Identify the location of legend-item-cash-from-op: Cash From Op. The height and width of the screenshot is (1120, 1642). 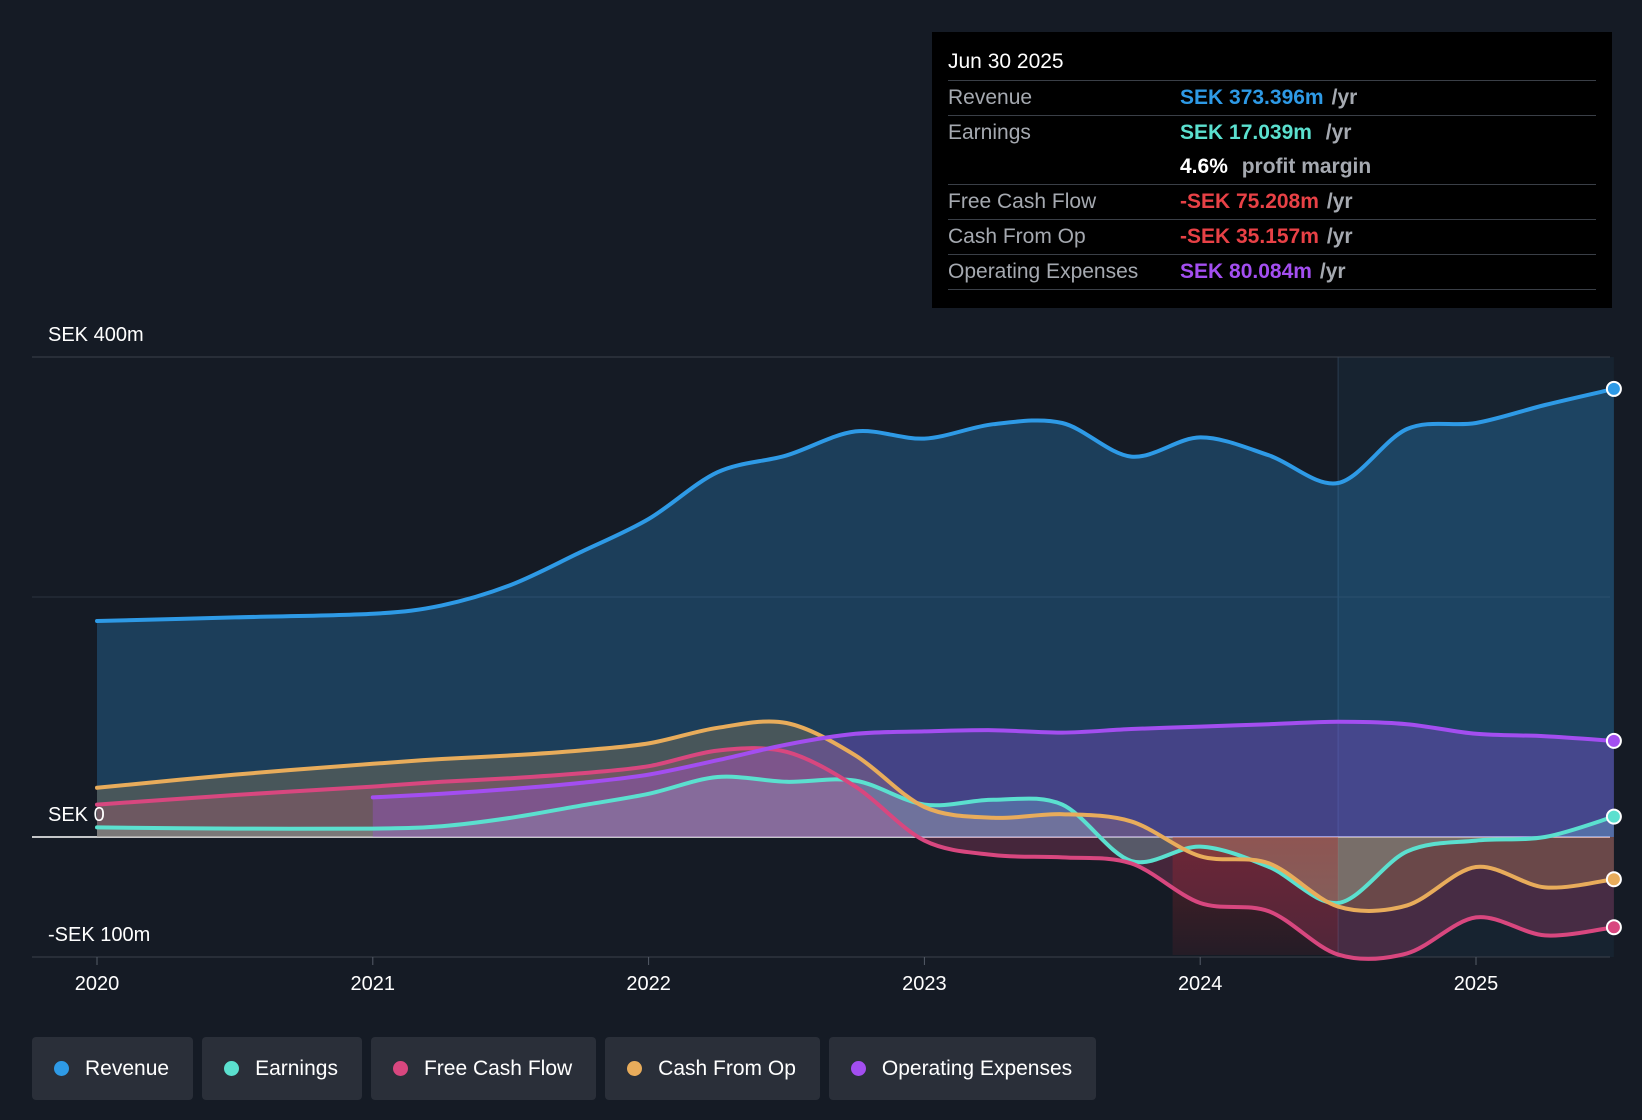
(712, 1068).